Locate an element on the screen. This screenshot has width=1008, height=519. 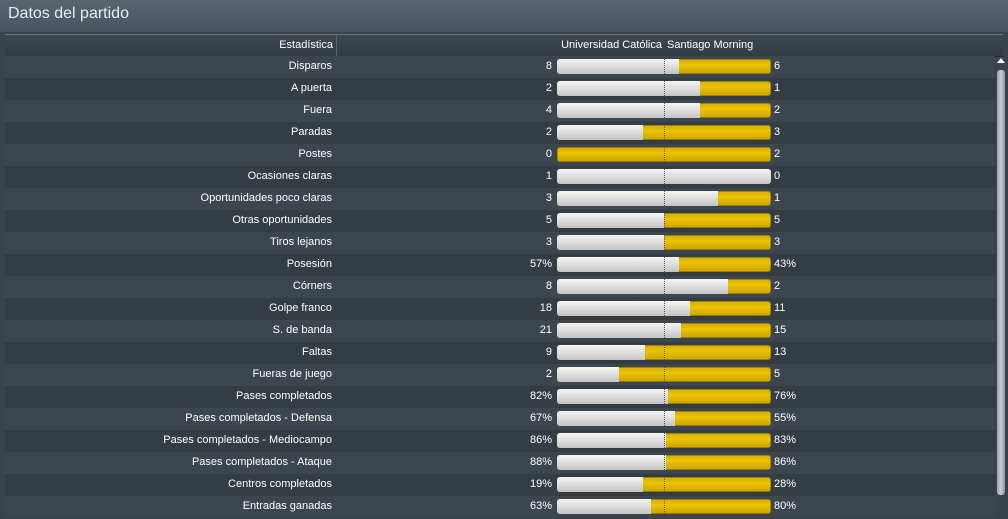
column-header-stat: Estadística is located at coordinates (306, 45).